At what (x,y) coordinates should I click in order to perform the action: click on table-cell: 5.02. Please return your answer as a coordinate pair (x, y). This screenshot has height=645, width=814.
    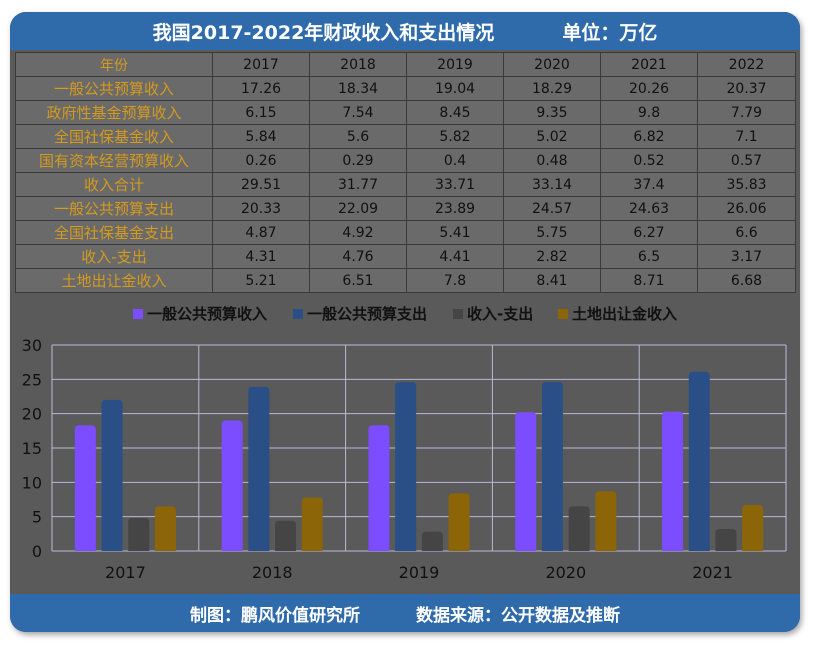
    Looking at the image, I should click on (552, 136).